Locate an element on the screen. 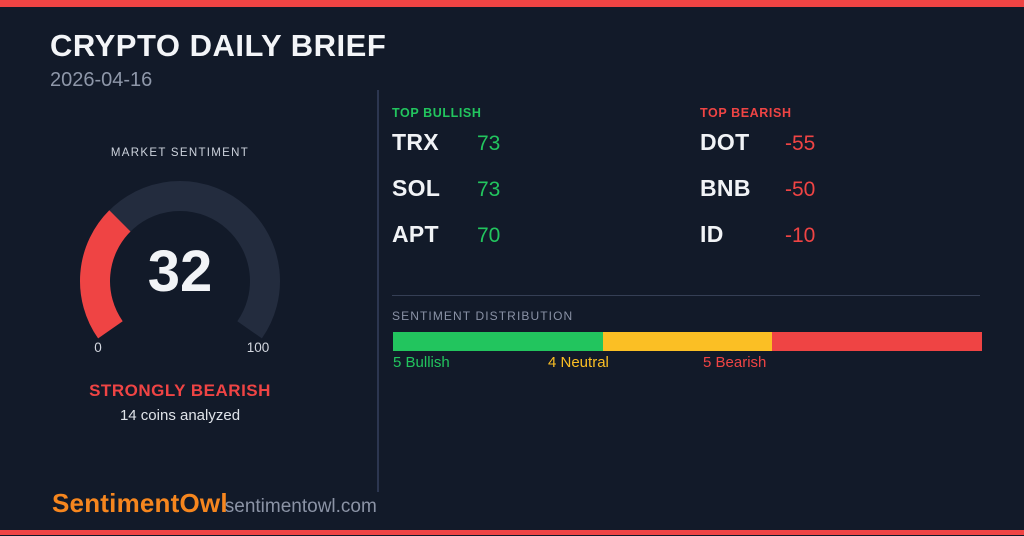 This screenshot has width=1024, height=536. gauge-status: STRONGLY BEARISH is located at coordinates (180, 390).